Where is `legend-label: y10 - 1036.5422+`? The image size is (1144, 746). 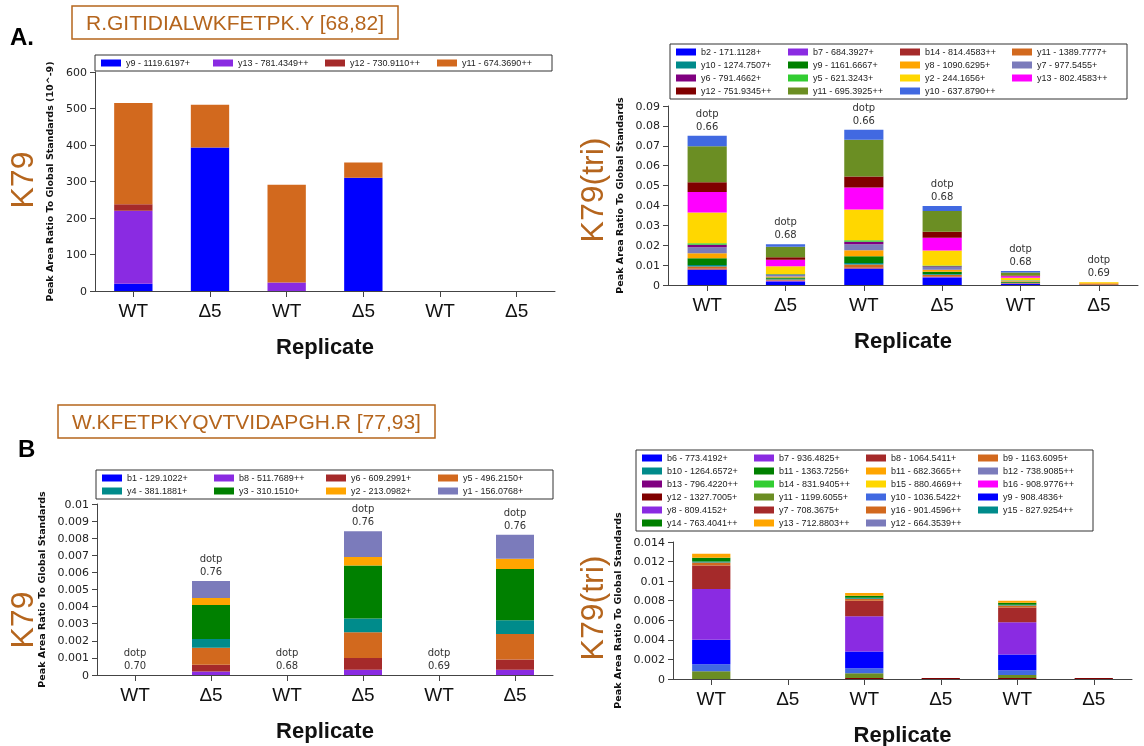 legend-label: y10 - 1036.5422+ is located at coordinates (926, 497).